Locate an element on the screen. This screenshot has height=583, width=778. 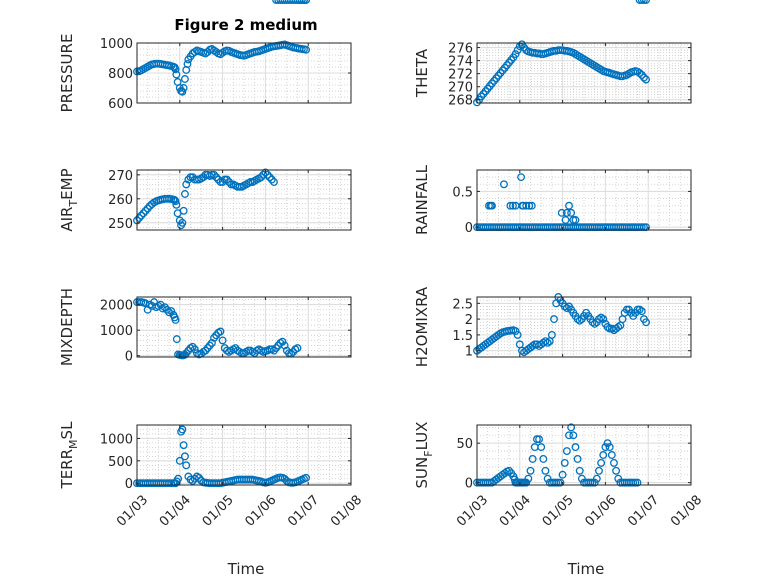
y-axis-label: H2OMIXRA is located at coordinates (422, 326).